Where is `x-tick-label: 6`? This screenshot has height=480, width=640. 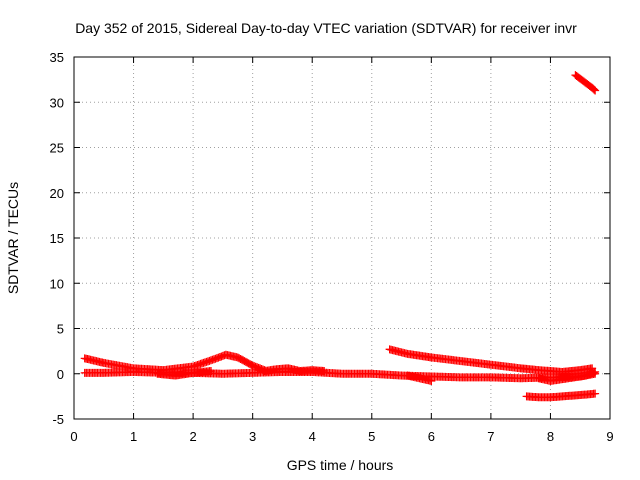
x-tick-label: 6 is located at coordinates (431, 436).